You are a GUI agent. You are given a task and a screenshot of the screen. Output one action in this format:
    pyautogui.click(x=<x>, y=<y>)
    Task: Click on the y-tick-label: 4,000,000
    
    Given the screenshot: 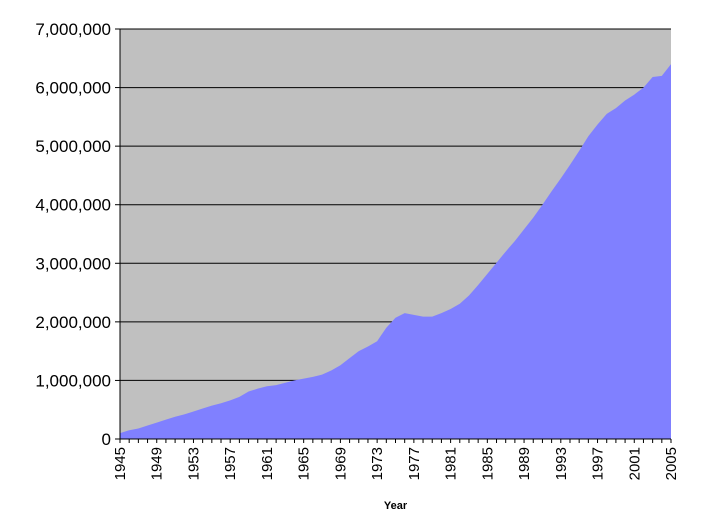 What is the action you would take?
    pyautogui.click(x=73, y=205)
    